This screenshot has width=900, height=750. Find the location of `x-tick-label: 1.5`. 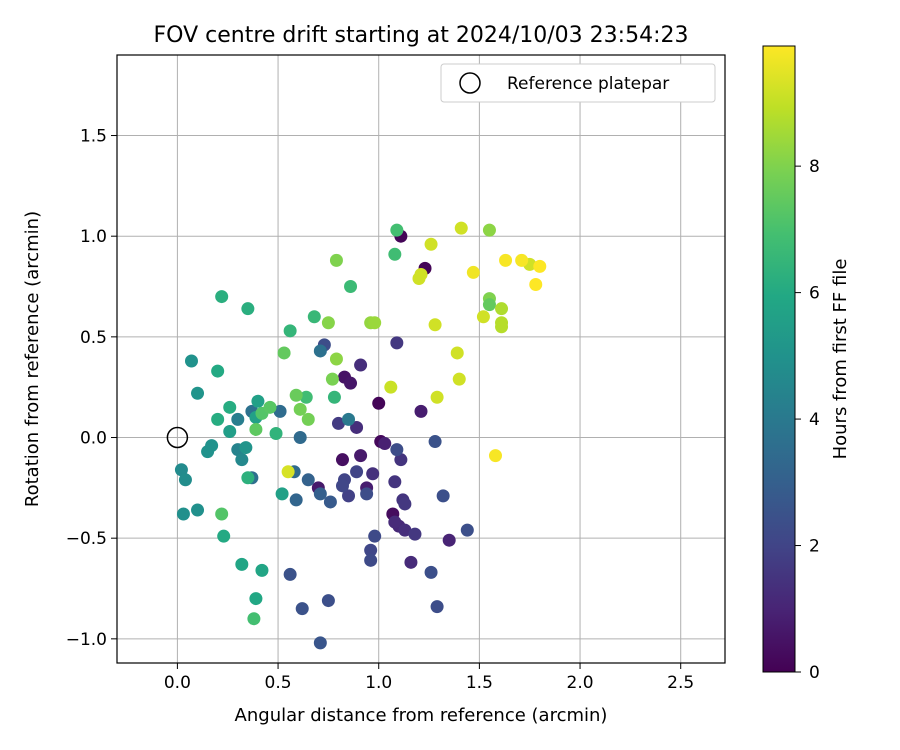

x-tick-label: 1.5 is located at coordinates (479, 683).